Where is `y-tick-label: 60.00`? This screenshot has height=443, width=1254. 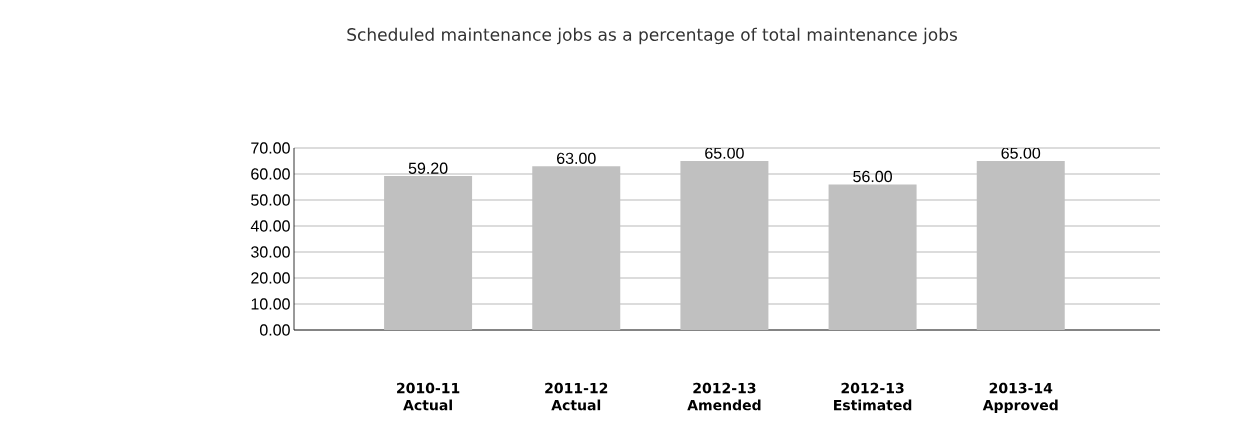 y-tick-label: 60.00 is located at coordinates (270, 174).